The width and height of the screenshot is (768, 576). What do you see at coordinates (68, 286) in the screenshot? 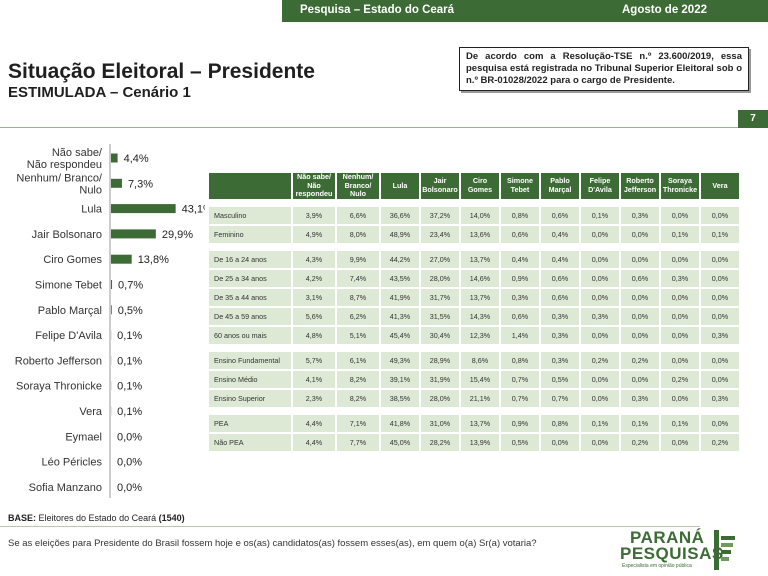
I see `category-label: Simone Tebet` at bounding box center [68, 286].